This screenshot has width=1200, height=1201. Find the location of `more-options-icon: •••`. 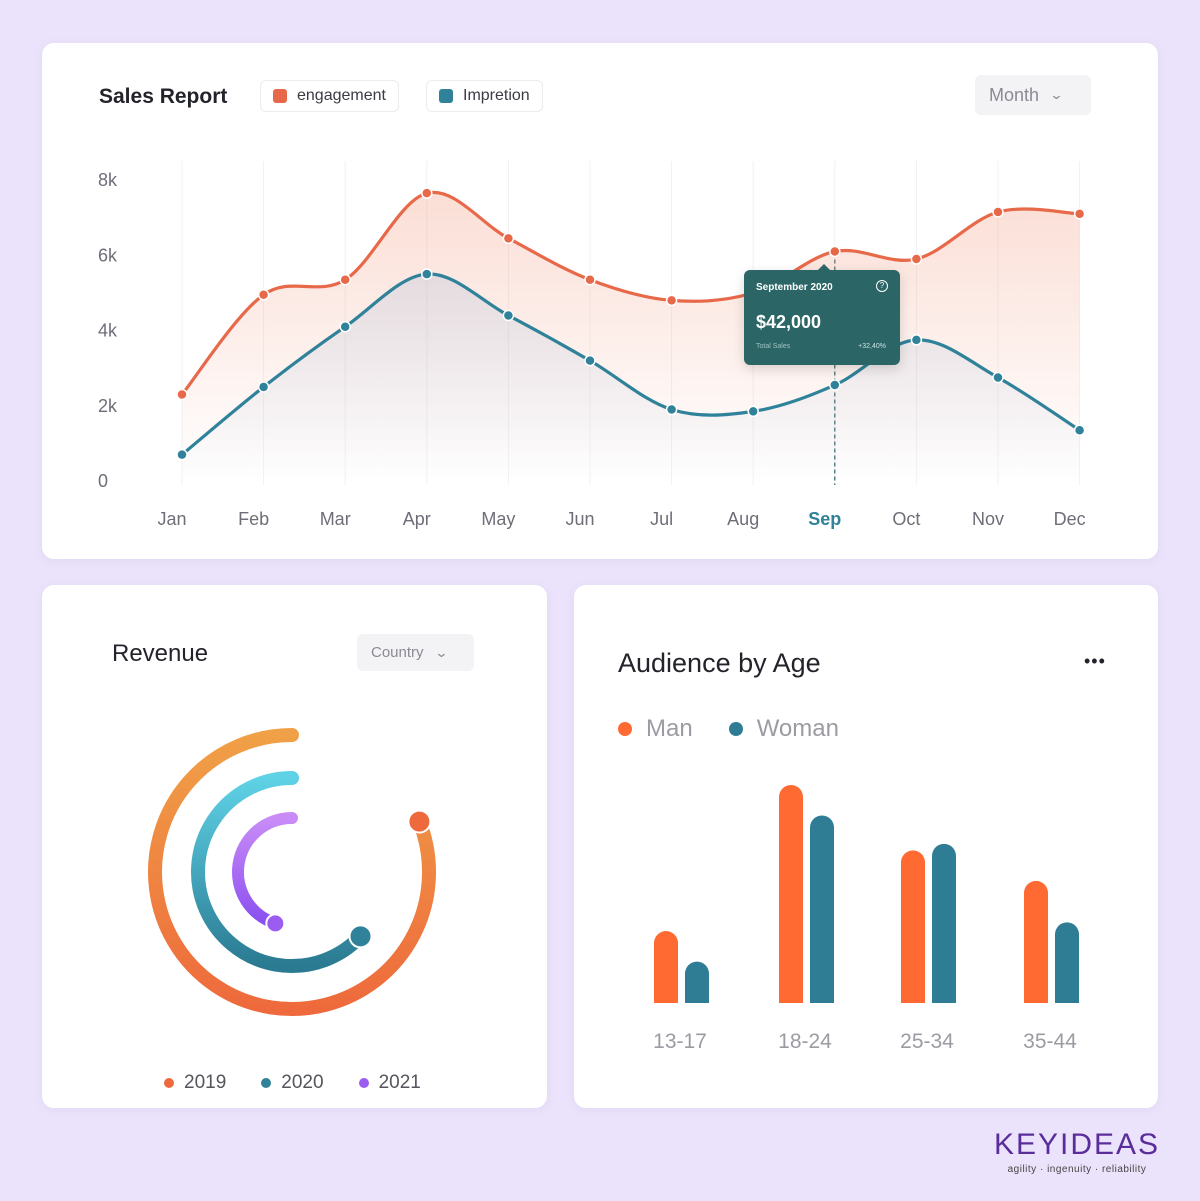

more-options-icon: ••• is located at coordinates (1095, 661).